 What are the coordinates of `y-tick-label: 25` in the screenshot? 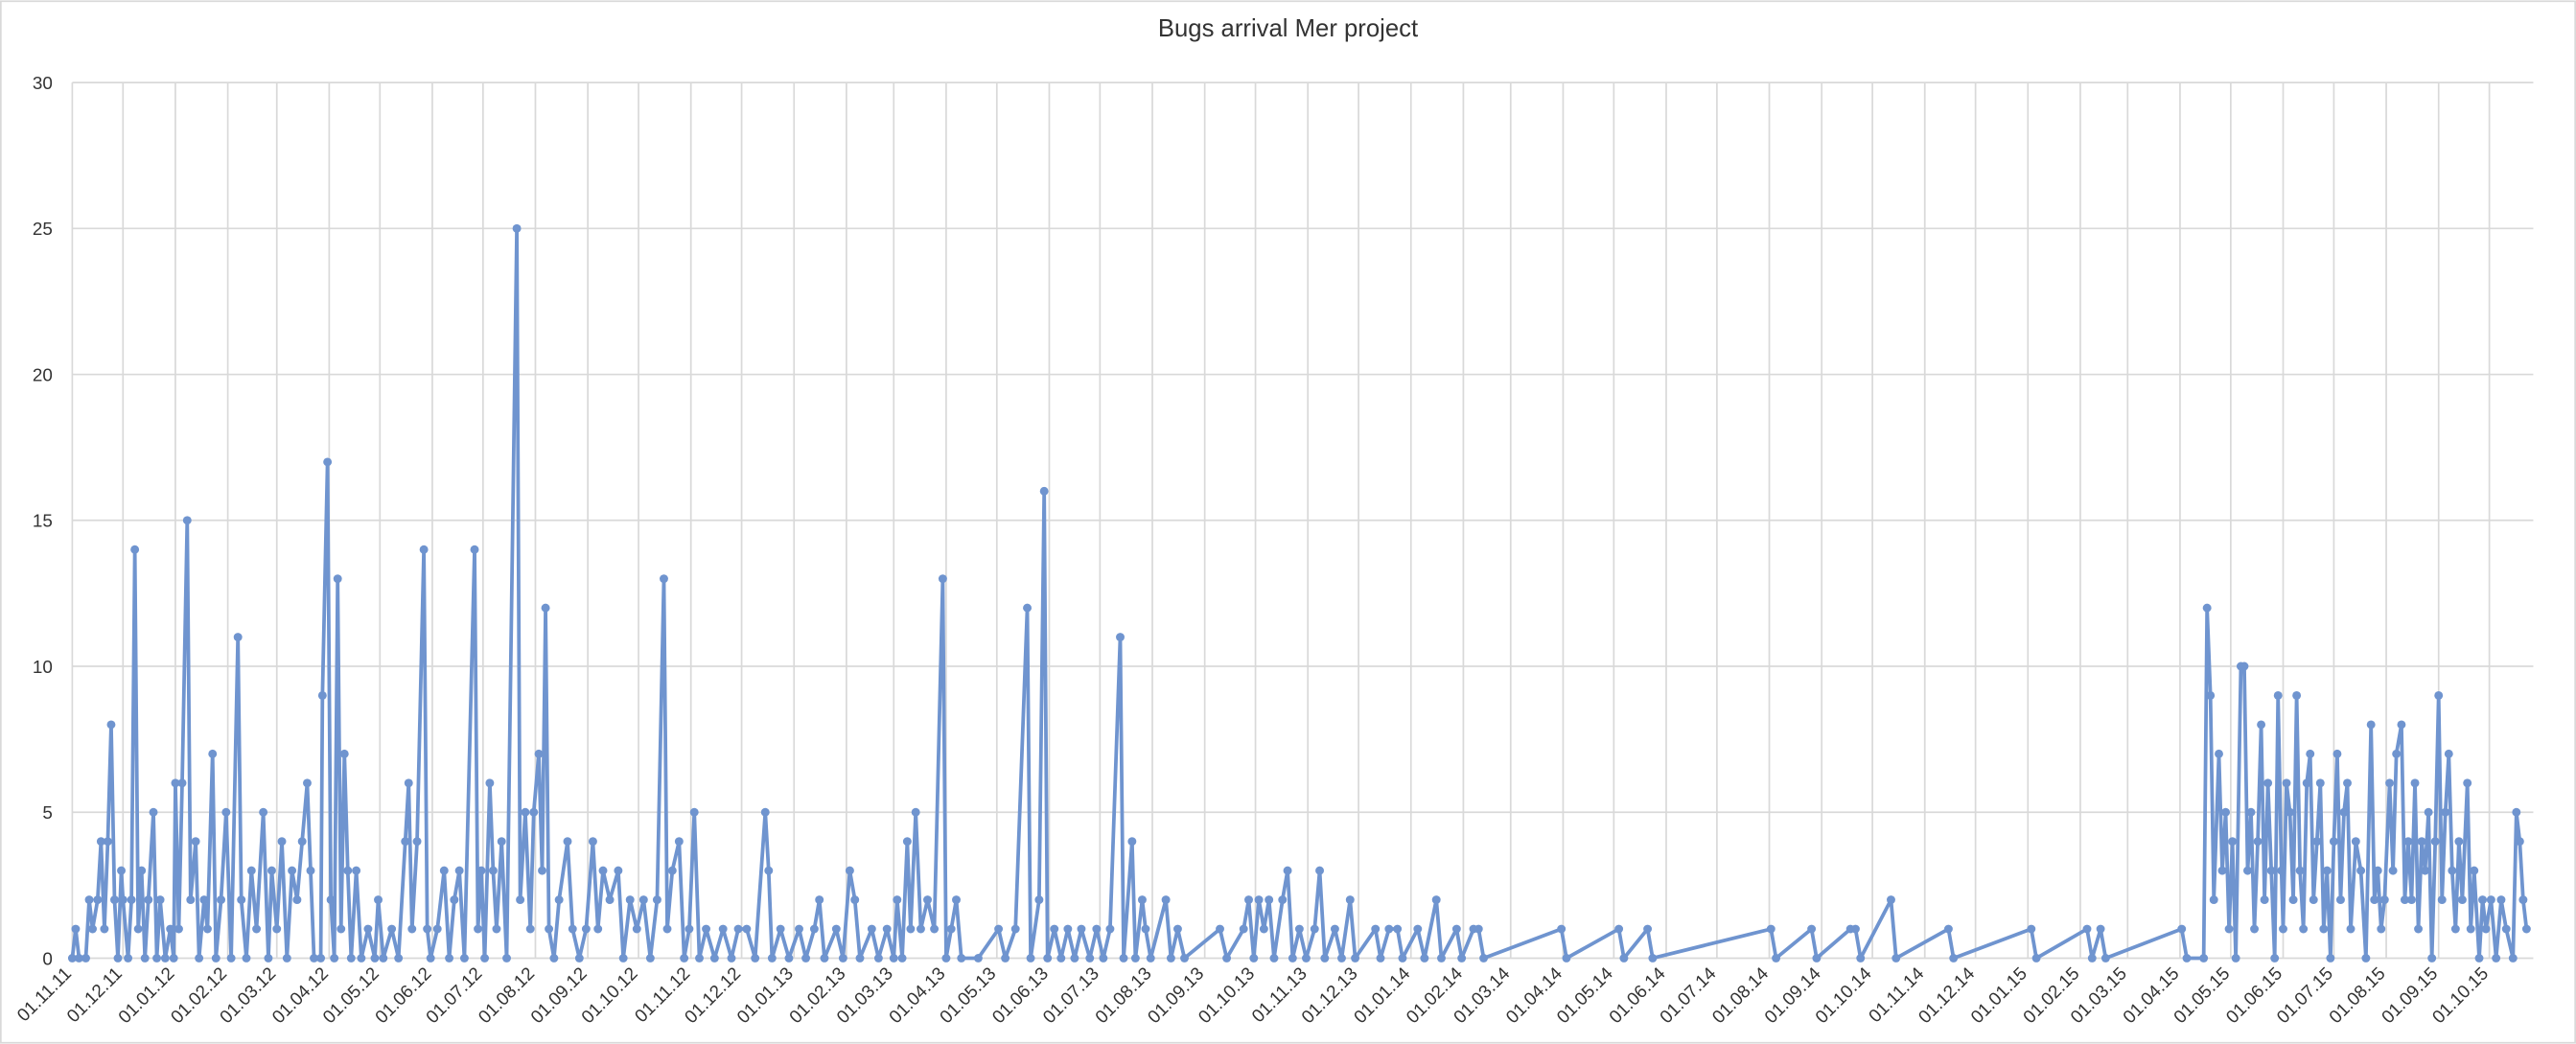 It's located at (43, 229).